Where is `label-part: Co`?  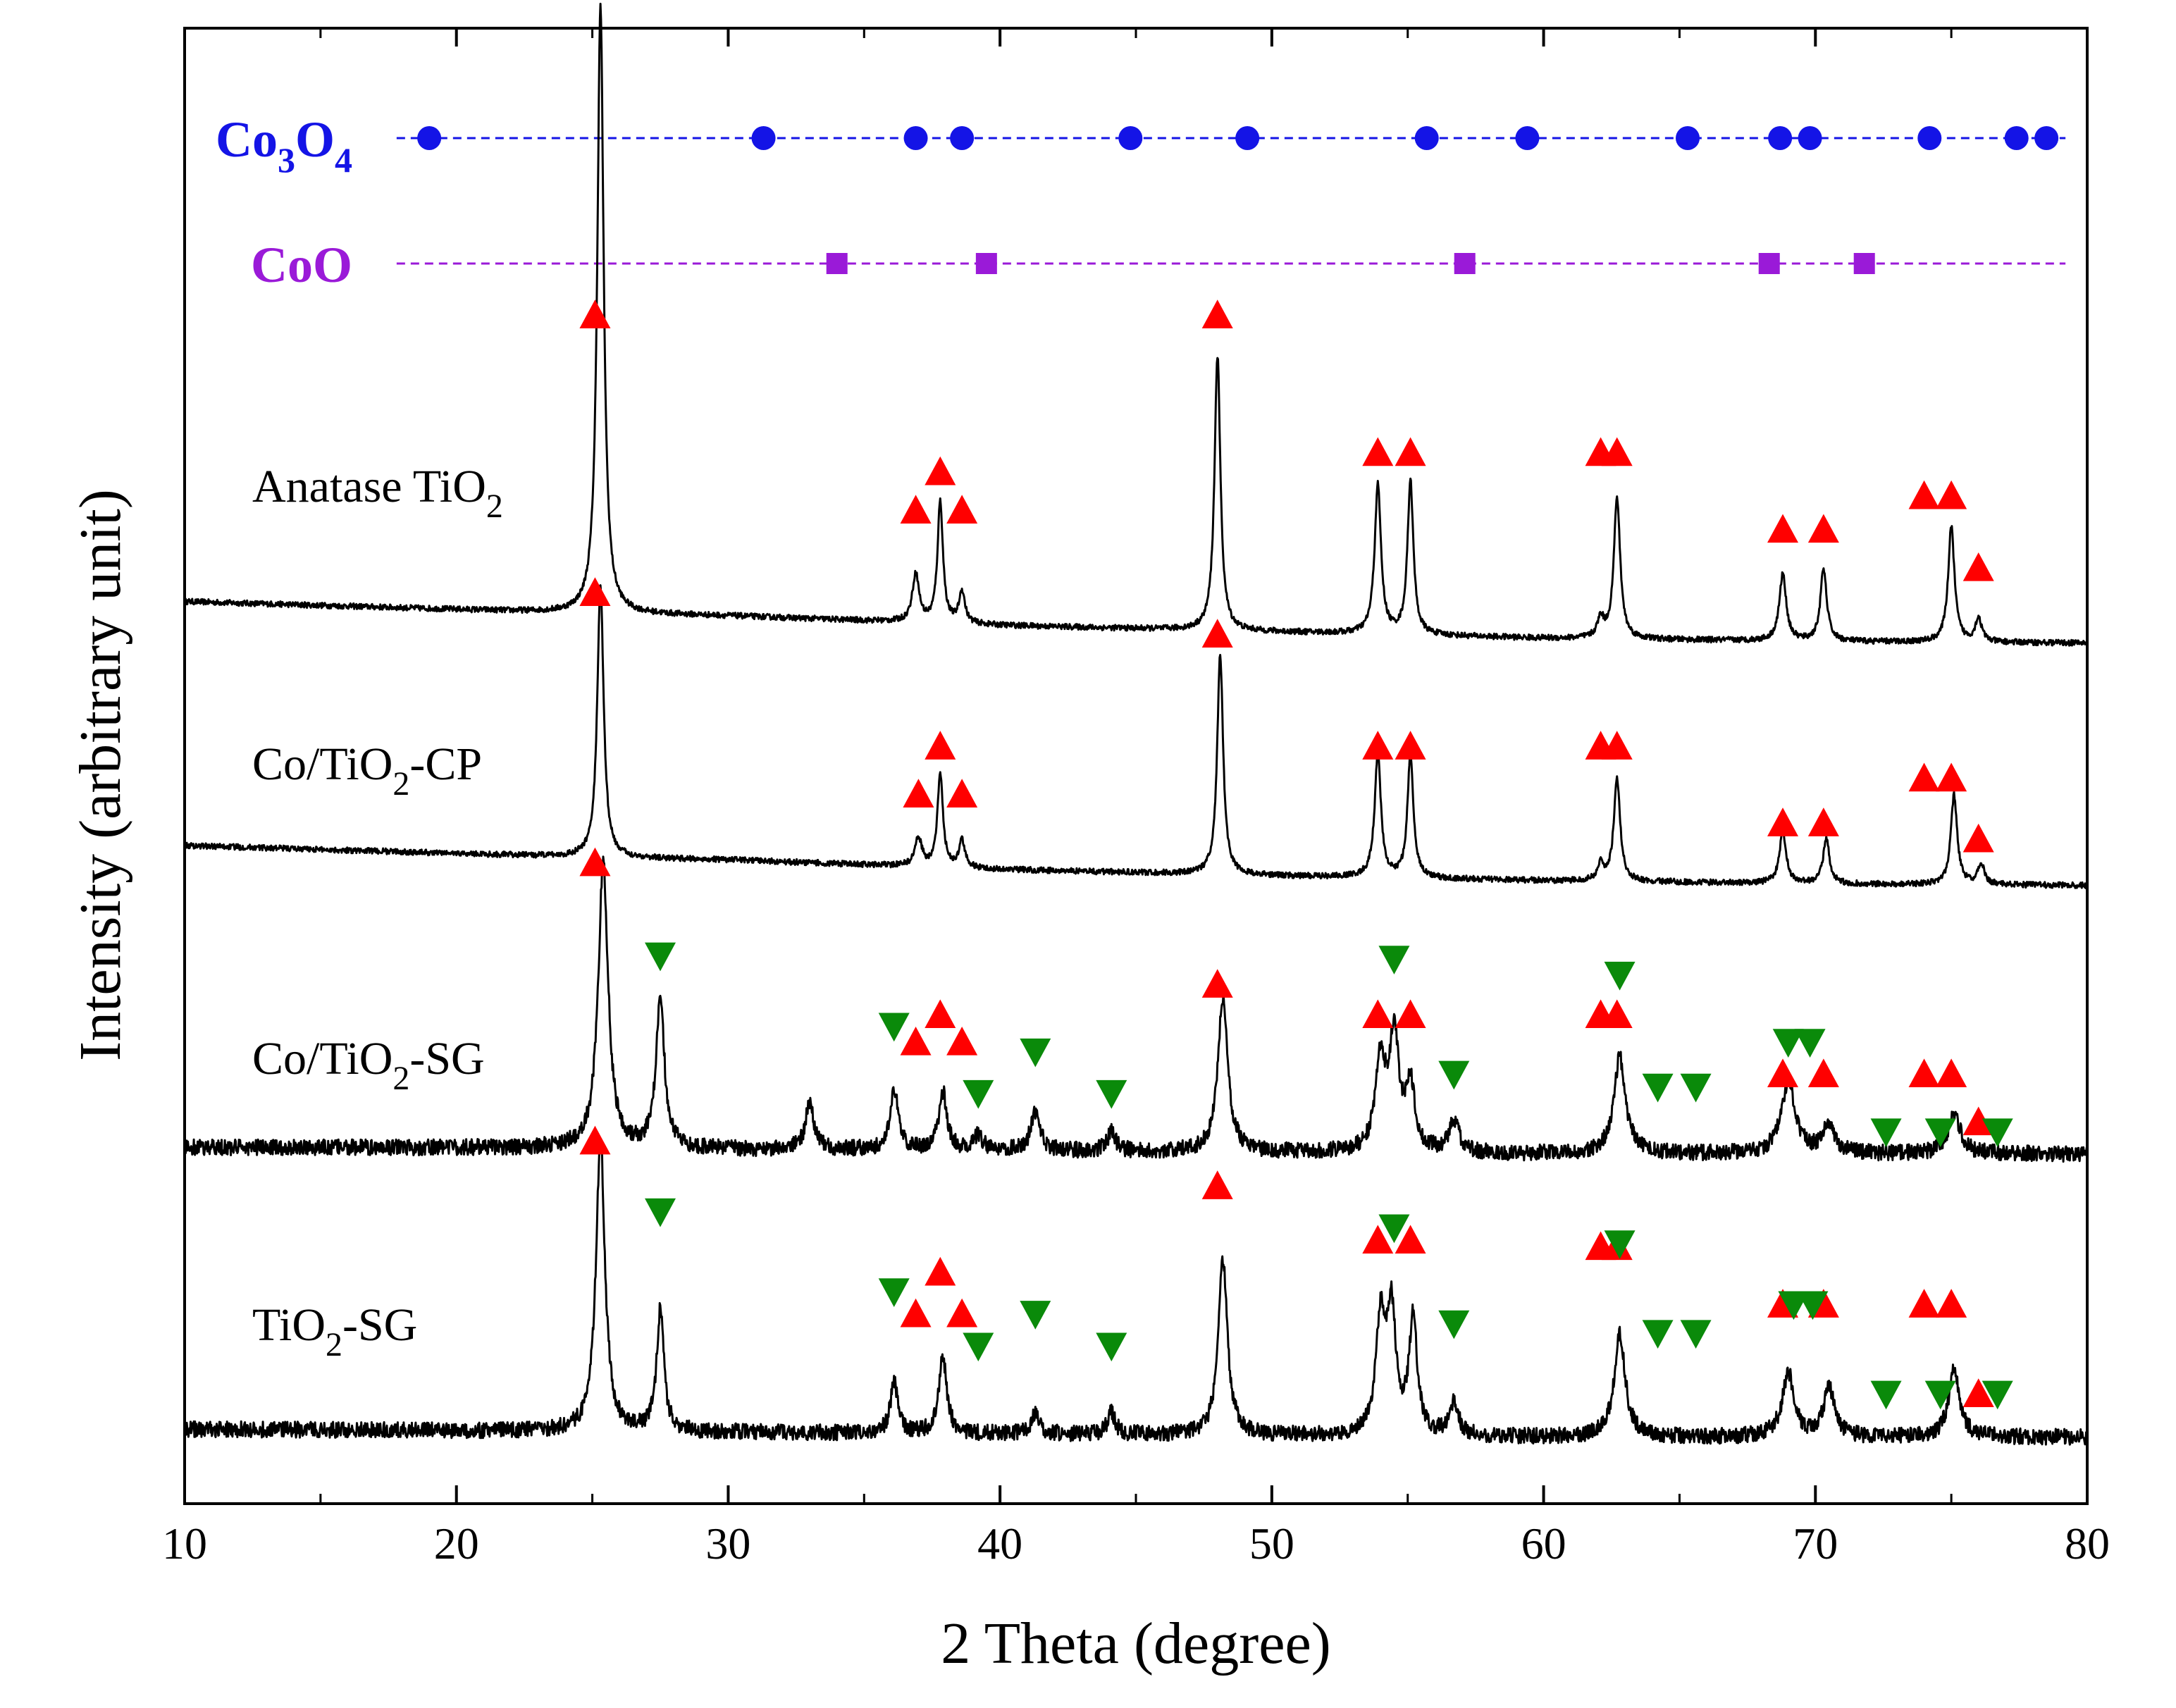 label-part: Co is located at coordinates (247, 139).